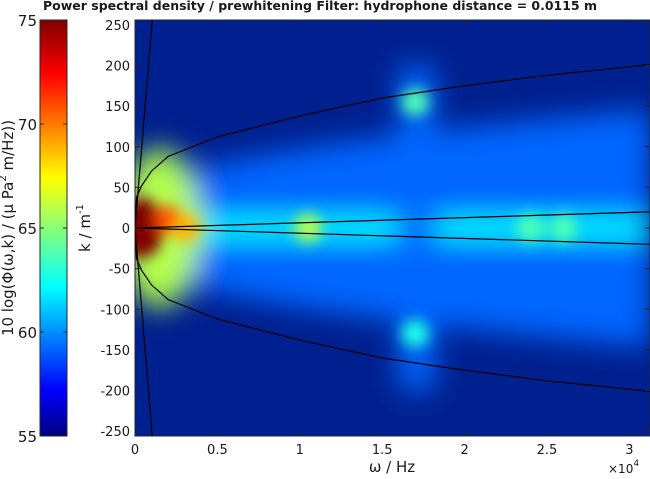 The height and width of the screenshot is (479, 650). Describe the element at coordinates (382, 450) in the screenshot. I see `x-tick-label: 1.5` at that location.